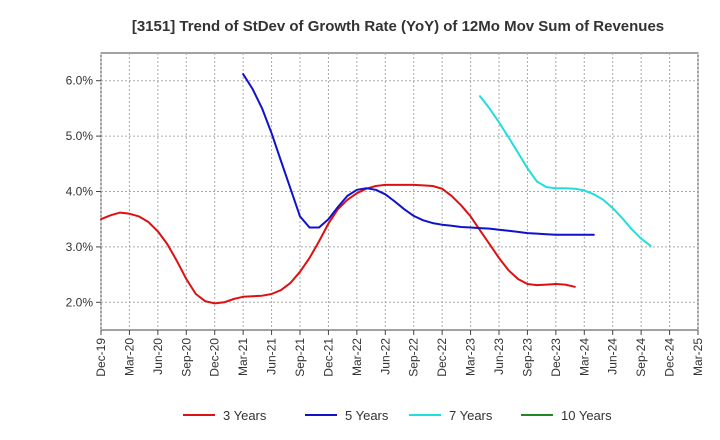  Describe the element at coordinates (397, 415) in the screenshot. I see `legend: 3 Years 5 Years 7 Years 10 Years` at that location.